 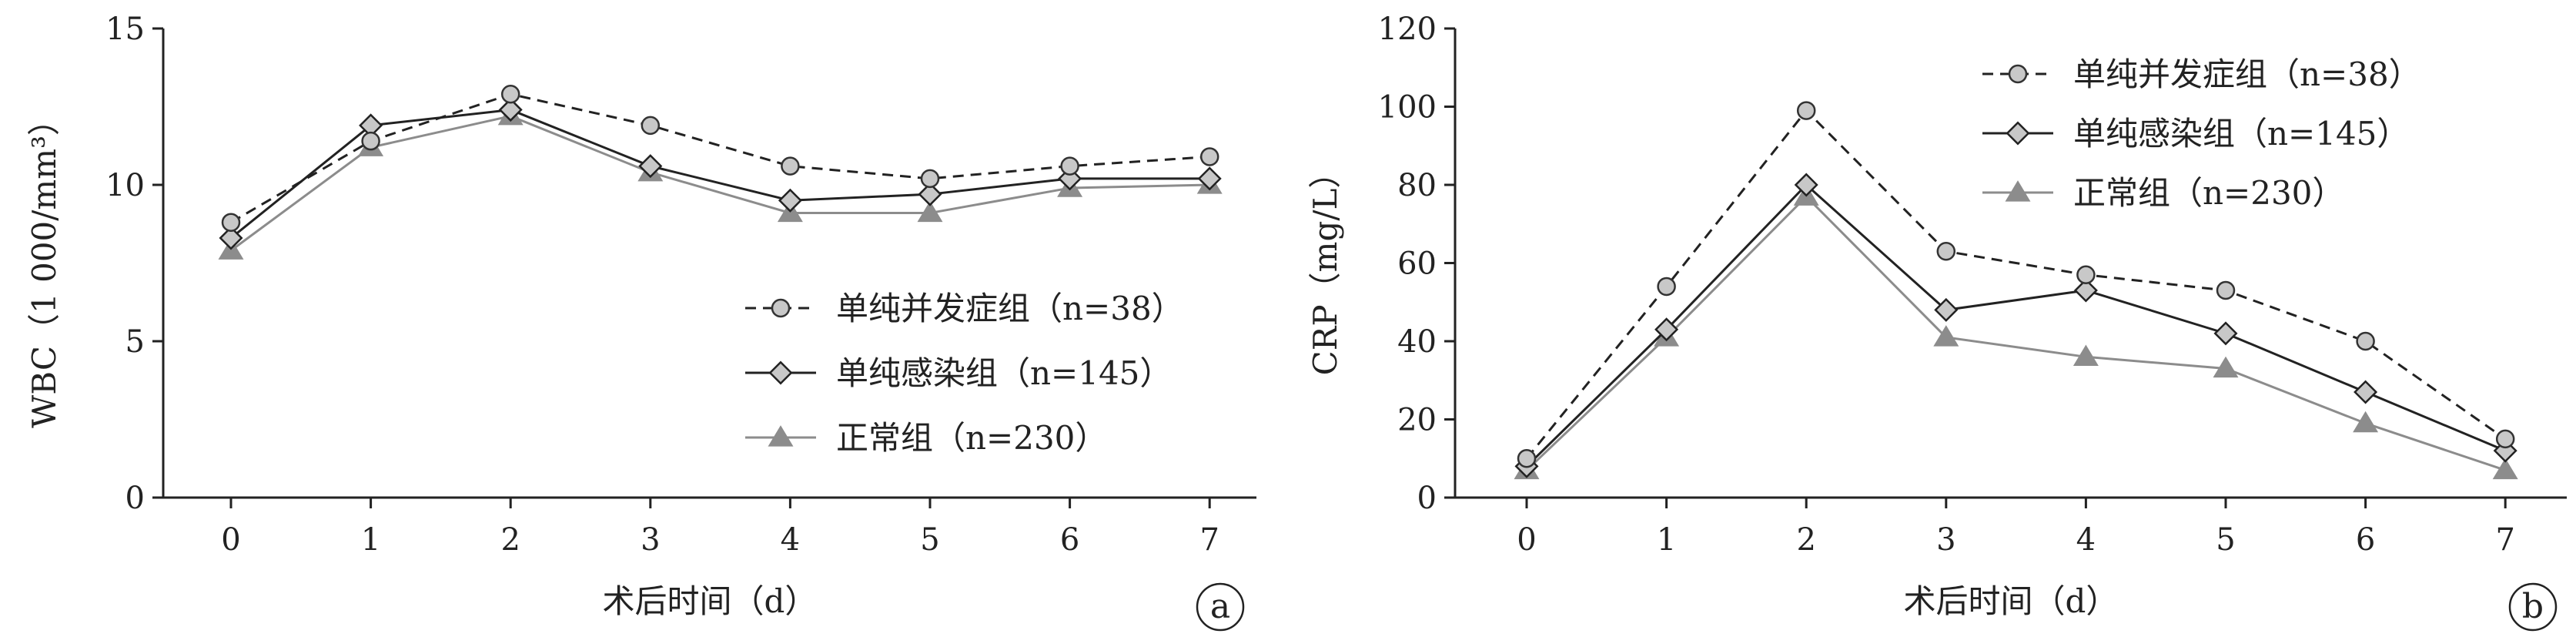 What do you see at coordinates (125, 185) in the screenshot?
I see `y-tick-label: 10` at bounding box center [125, 185].